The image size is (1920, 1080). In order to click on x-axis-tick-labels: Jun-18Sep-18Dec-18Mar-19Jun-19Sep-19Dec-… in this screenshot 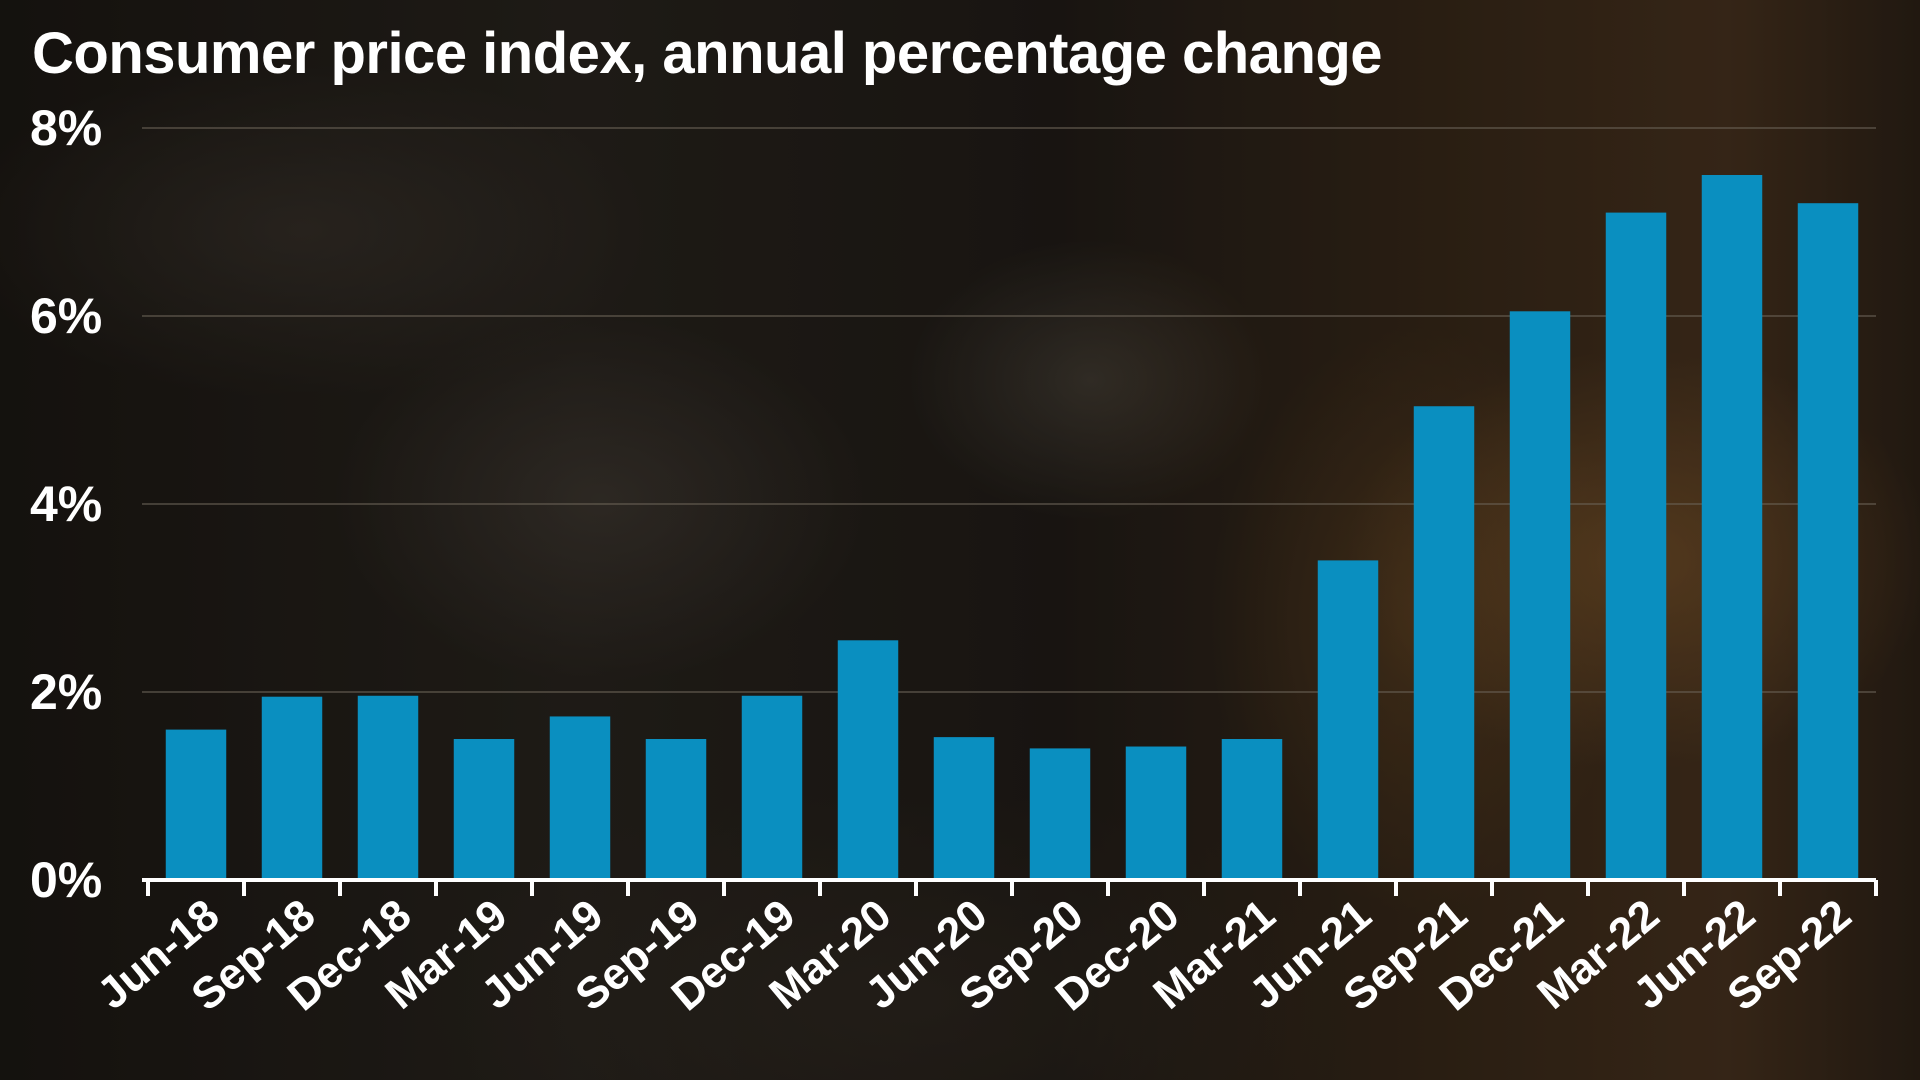, I will do `click(974, 955)`.